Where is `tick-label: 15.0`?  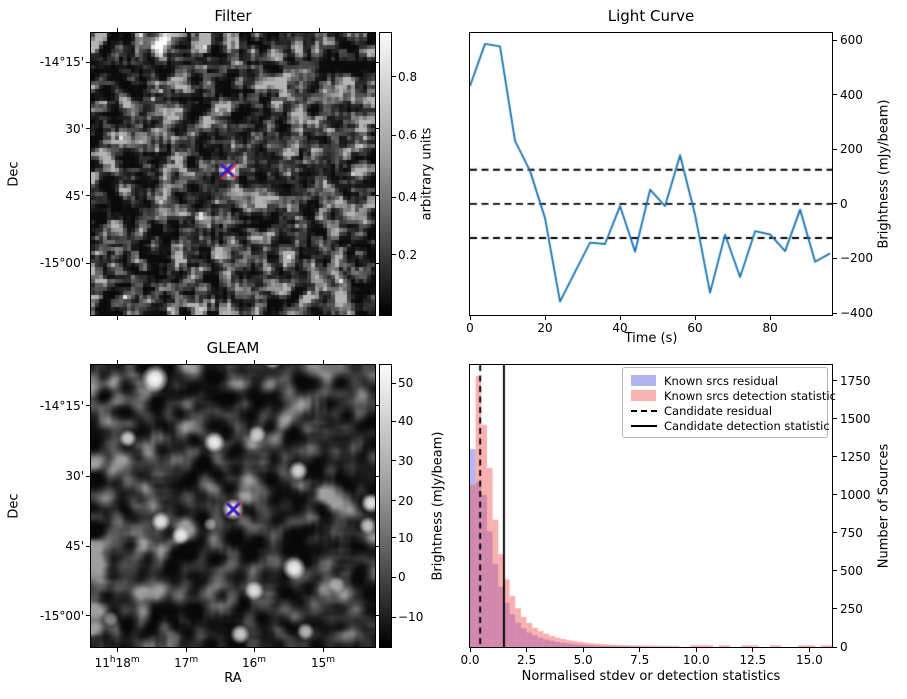
tick-label: 15.0 is located at coordinates (809, 660).